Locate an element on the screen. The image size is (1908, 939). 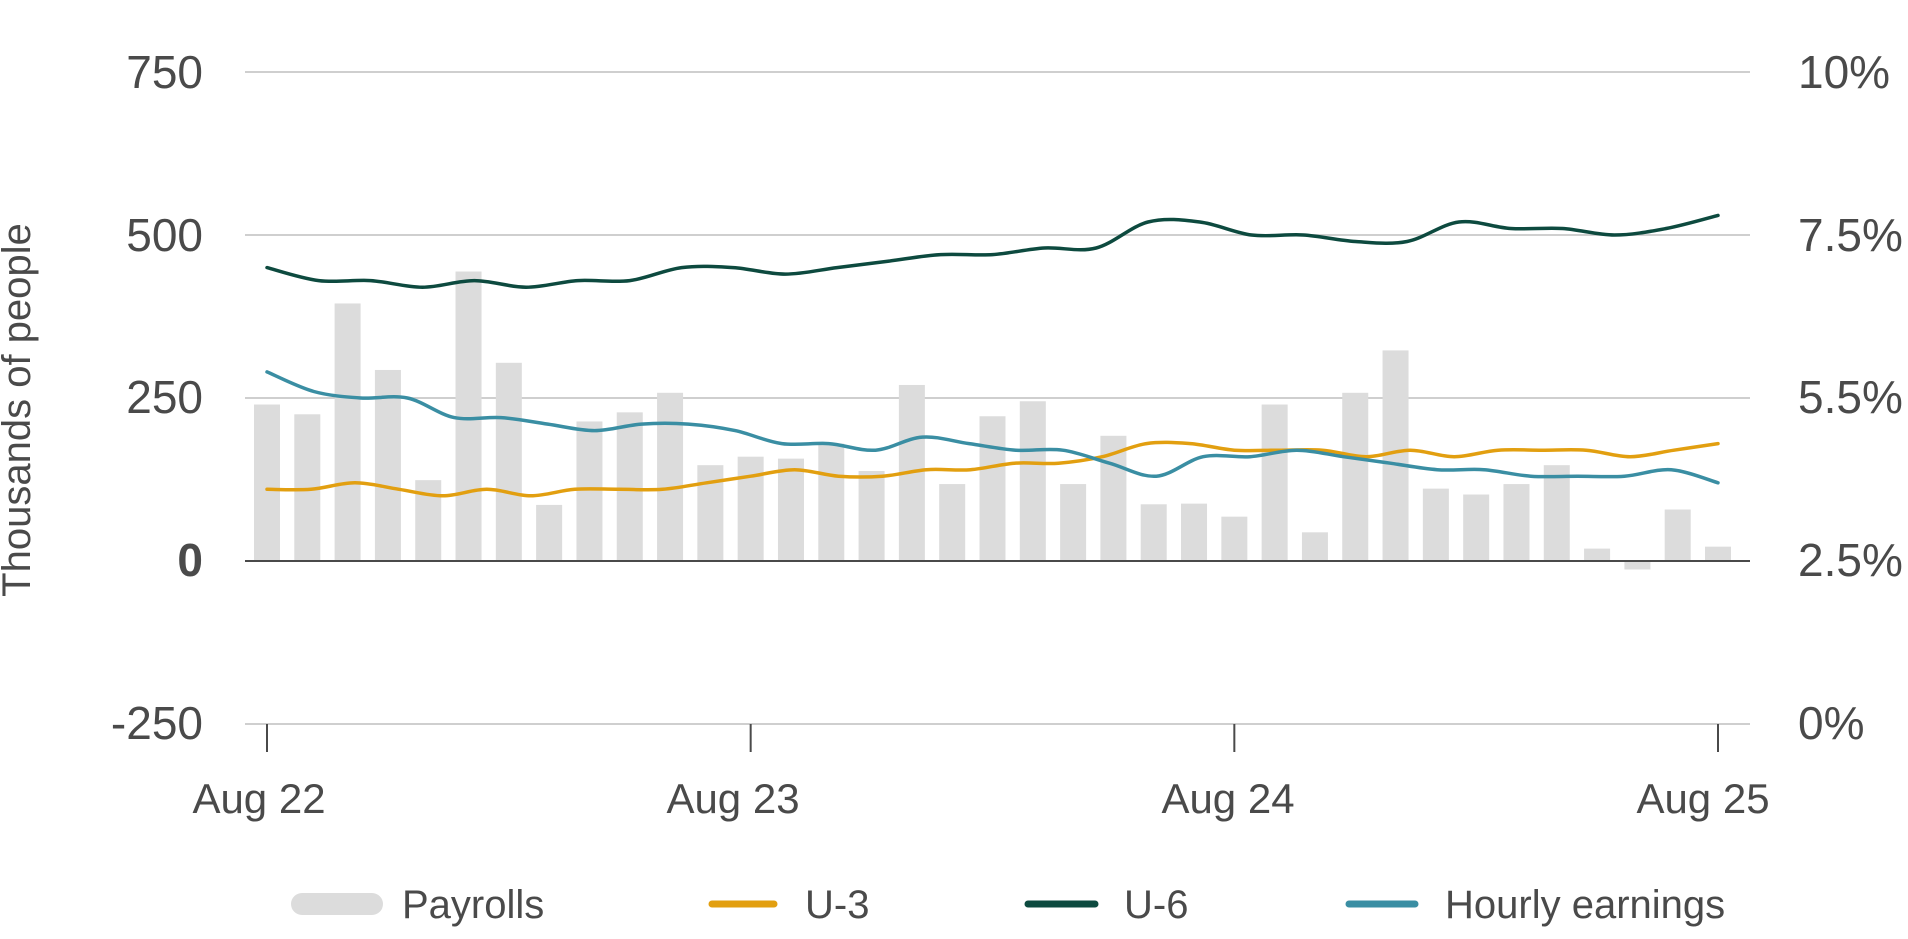
y-tick-labels-left: 750 500 250 0 -250 is located at coordinates (157, 397).